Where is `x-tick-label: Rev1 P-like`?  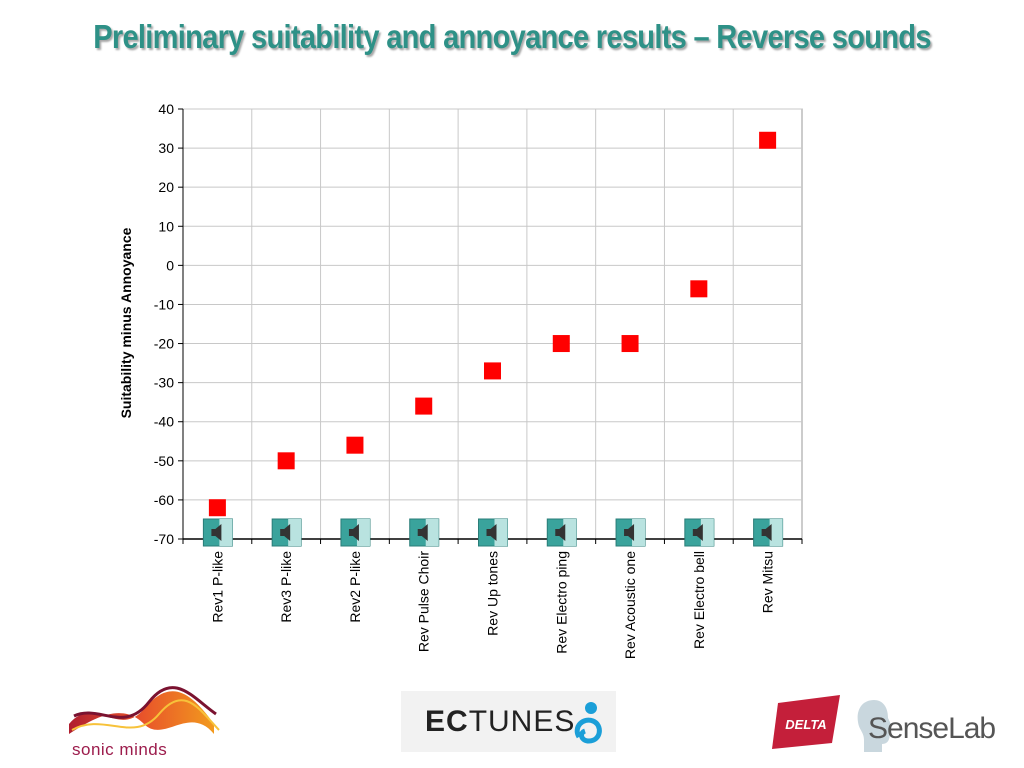 x-tick-label: Rev1 P-like is located at coordinates (217, 587).